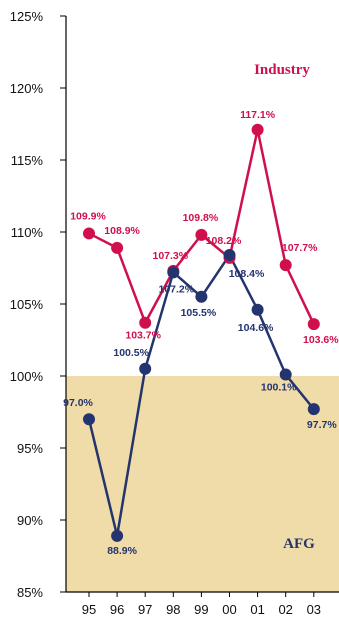  Describe the element at coordinates (27, 376) in the screenshot. I see `y-tick-label: 100%` at that location.